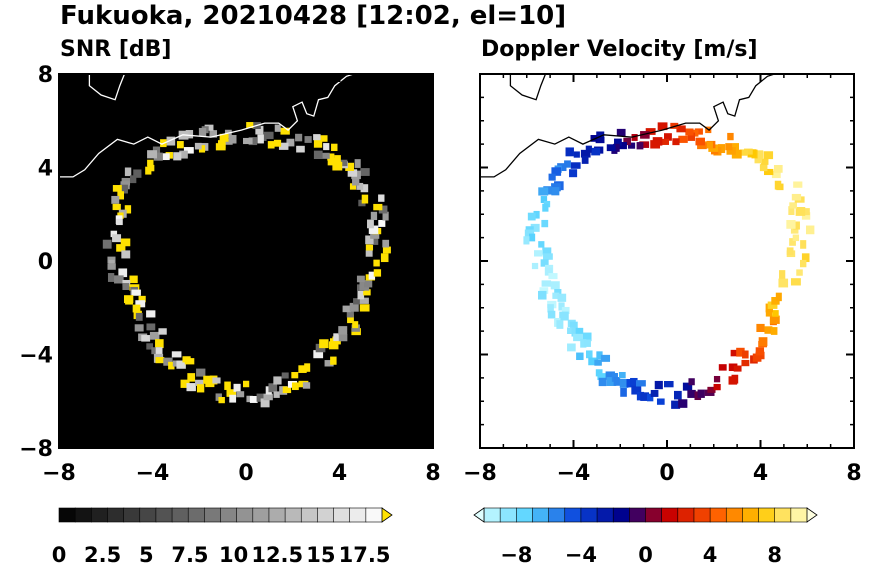 The height and width of the screenshot is (570, 870). What do you see at coordinates (339, 473) in the screenshot?
I see `x-tick-label: 4` at bounding box center [339, 473].